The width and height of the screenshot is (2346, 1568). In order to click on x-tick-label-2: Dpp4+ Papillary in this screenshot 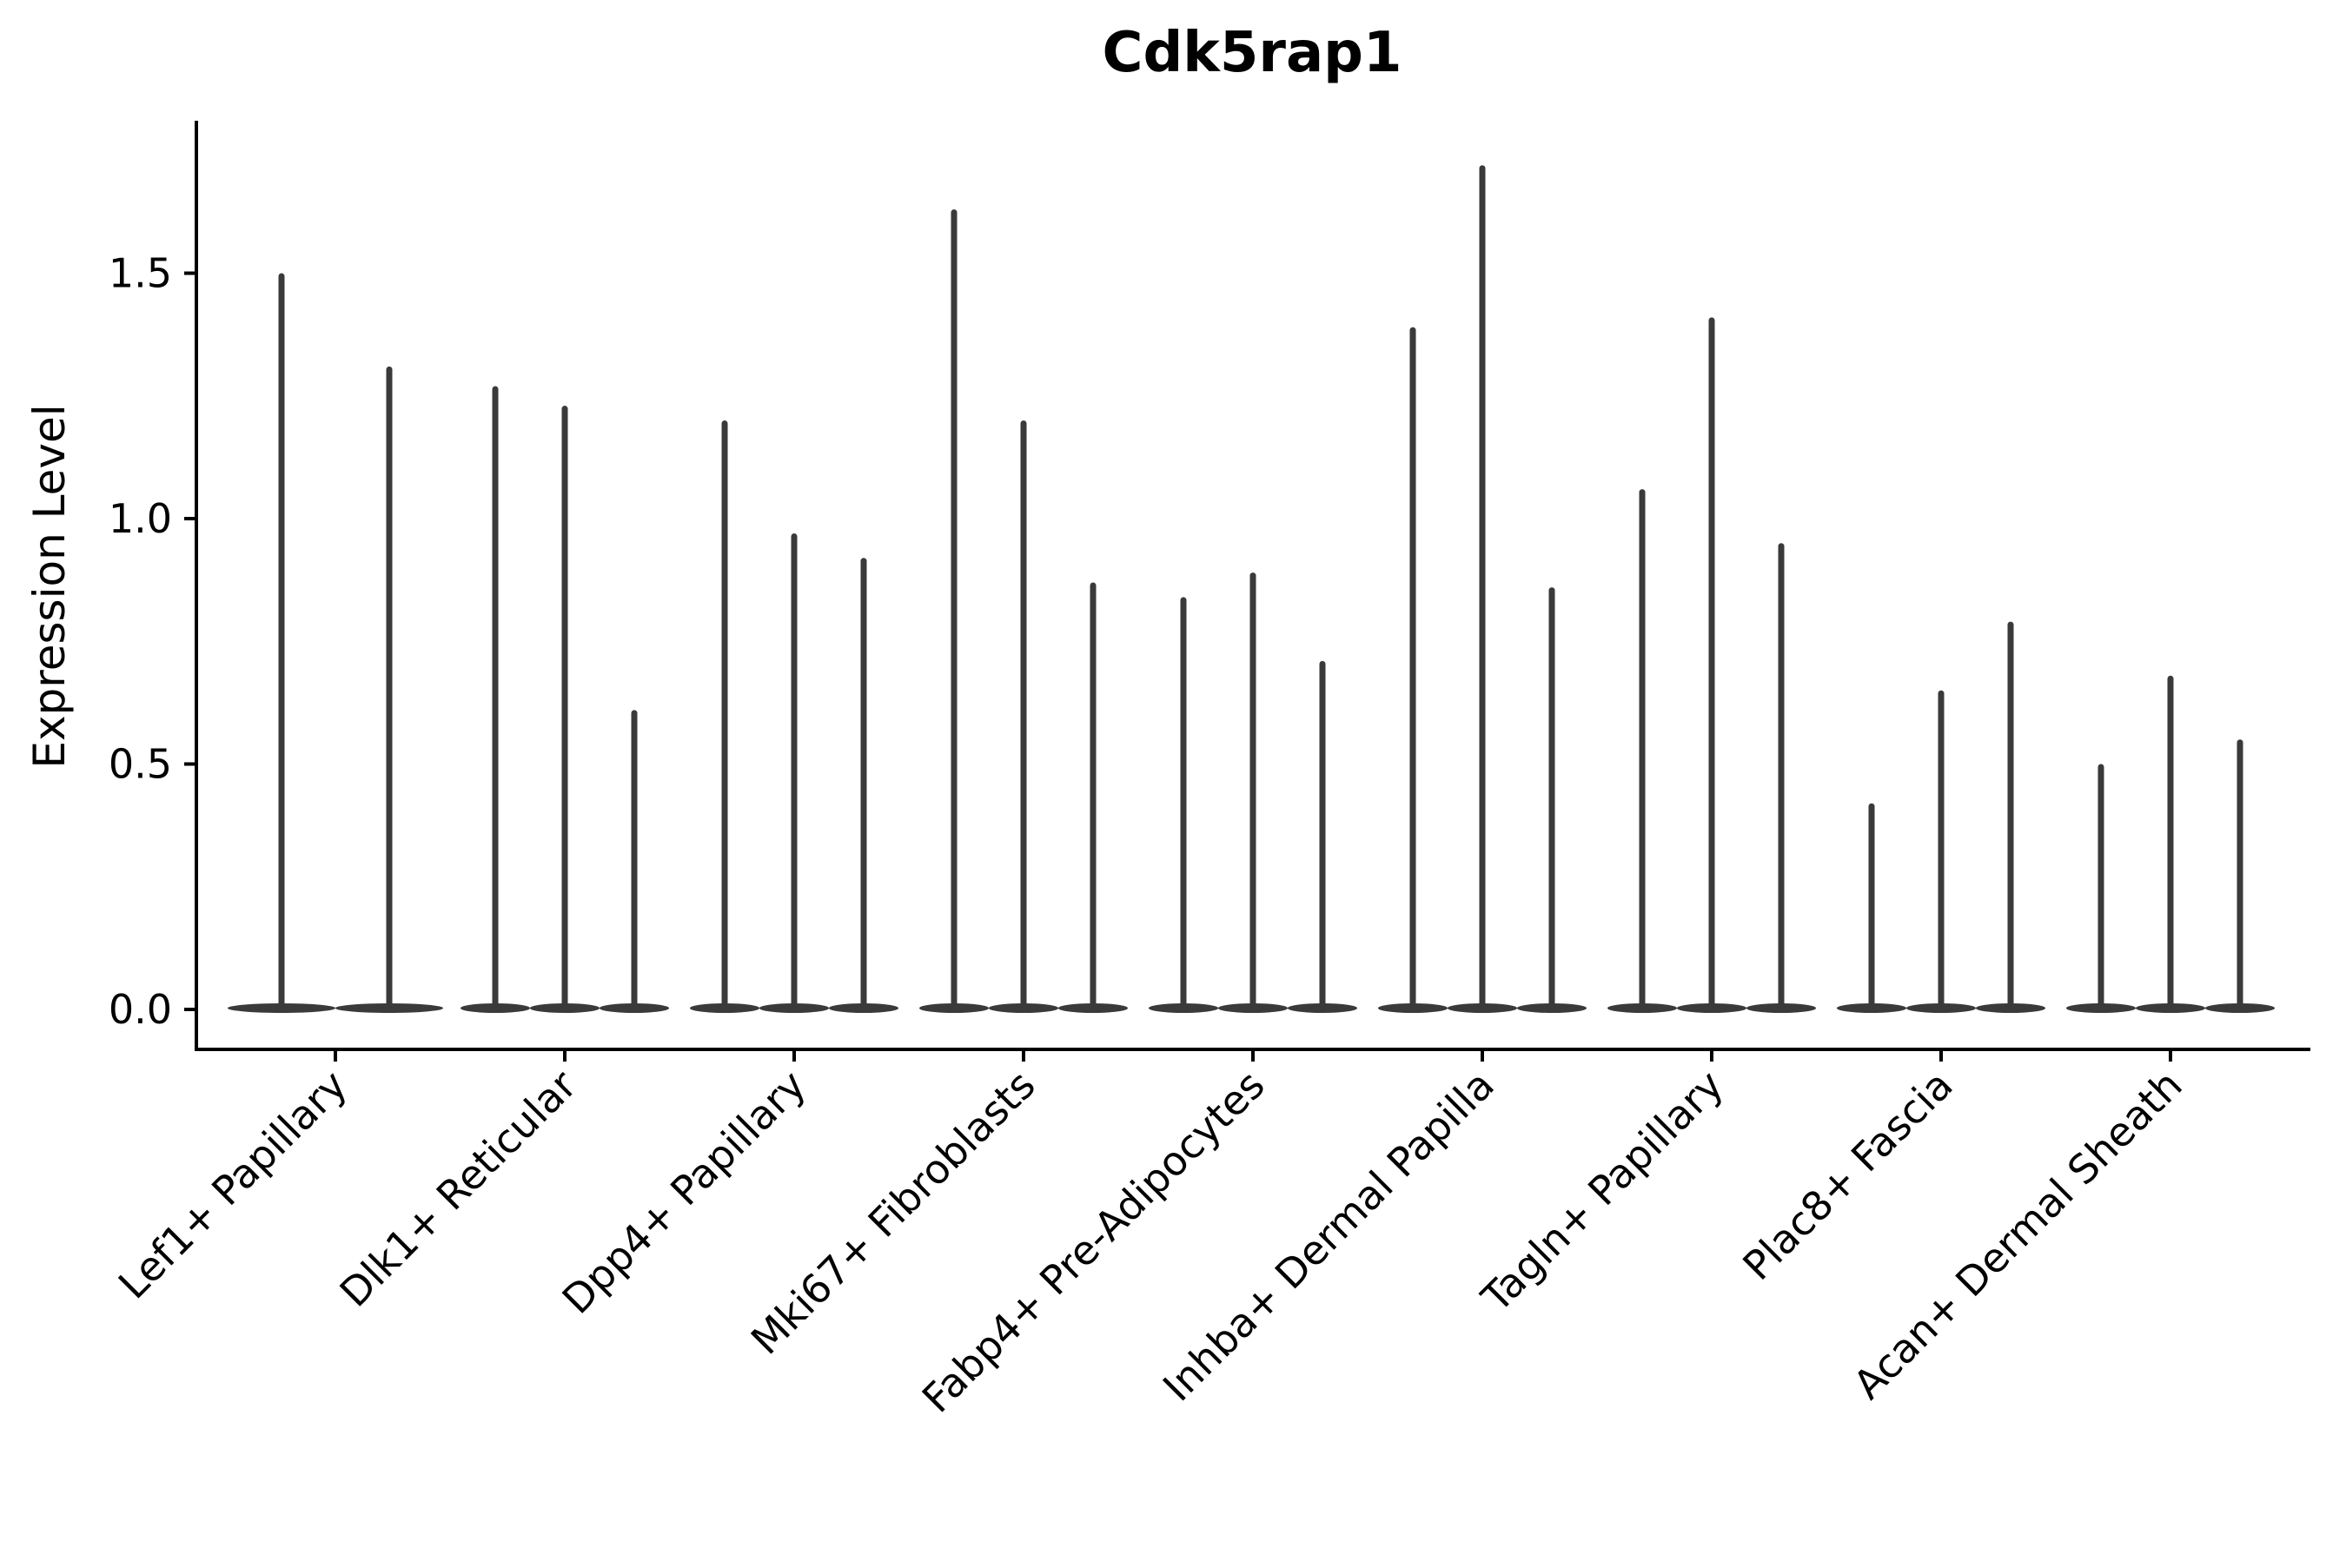, I will do `click(684, 1192)`.